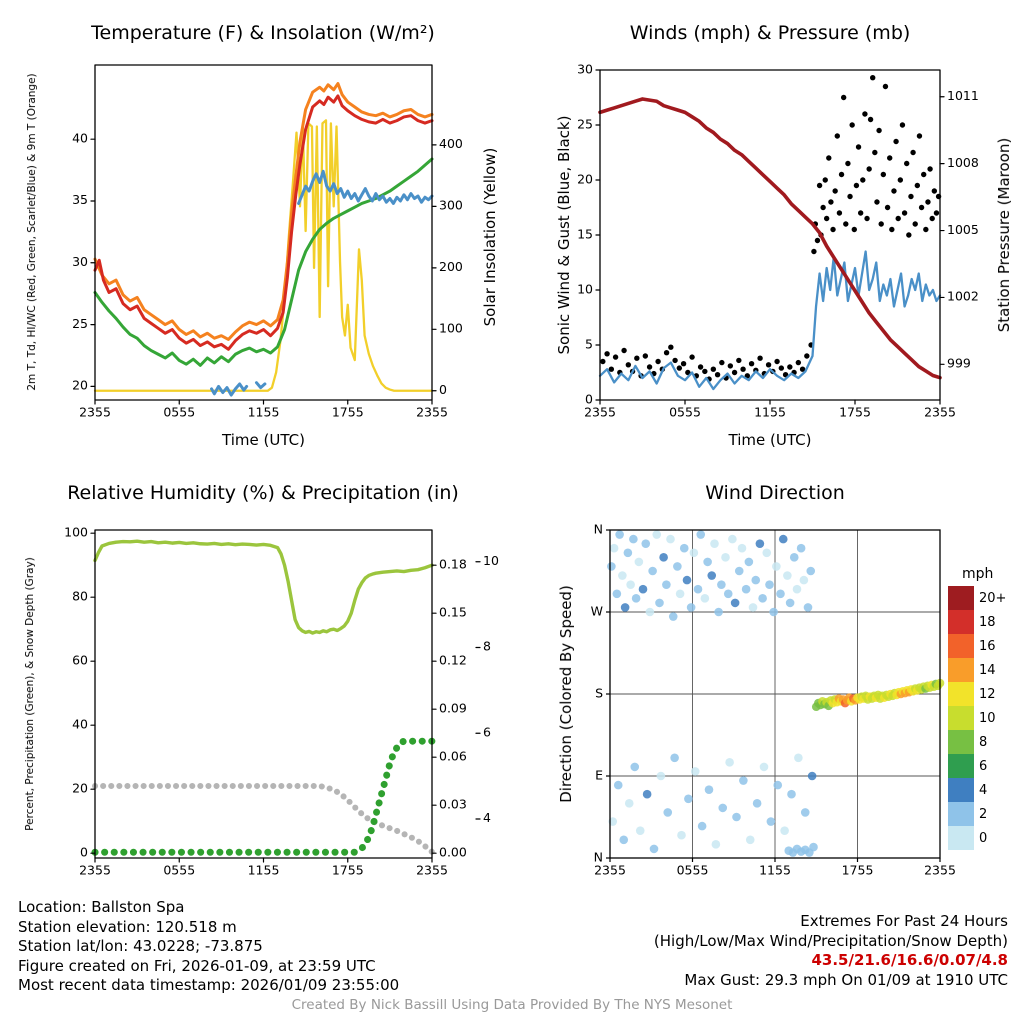 The height and width of the screenshot is (1024, 1024). Describe the element at coordinates (987, 670) in the screenshot. I see `colorbar-entry-label: 14` at that location.